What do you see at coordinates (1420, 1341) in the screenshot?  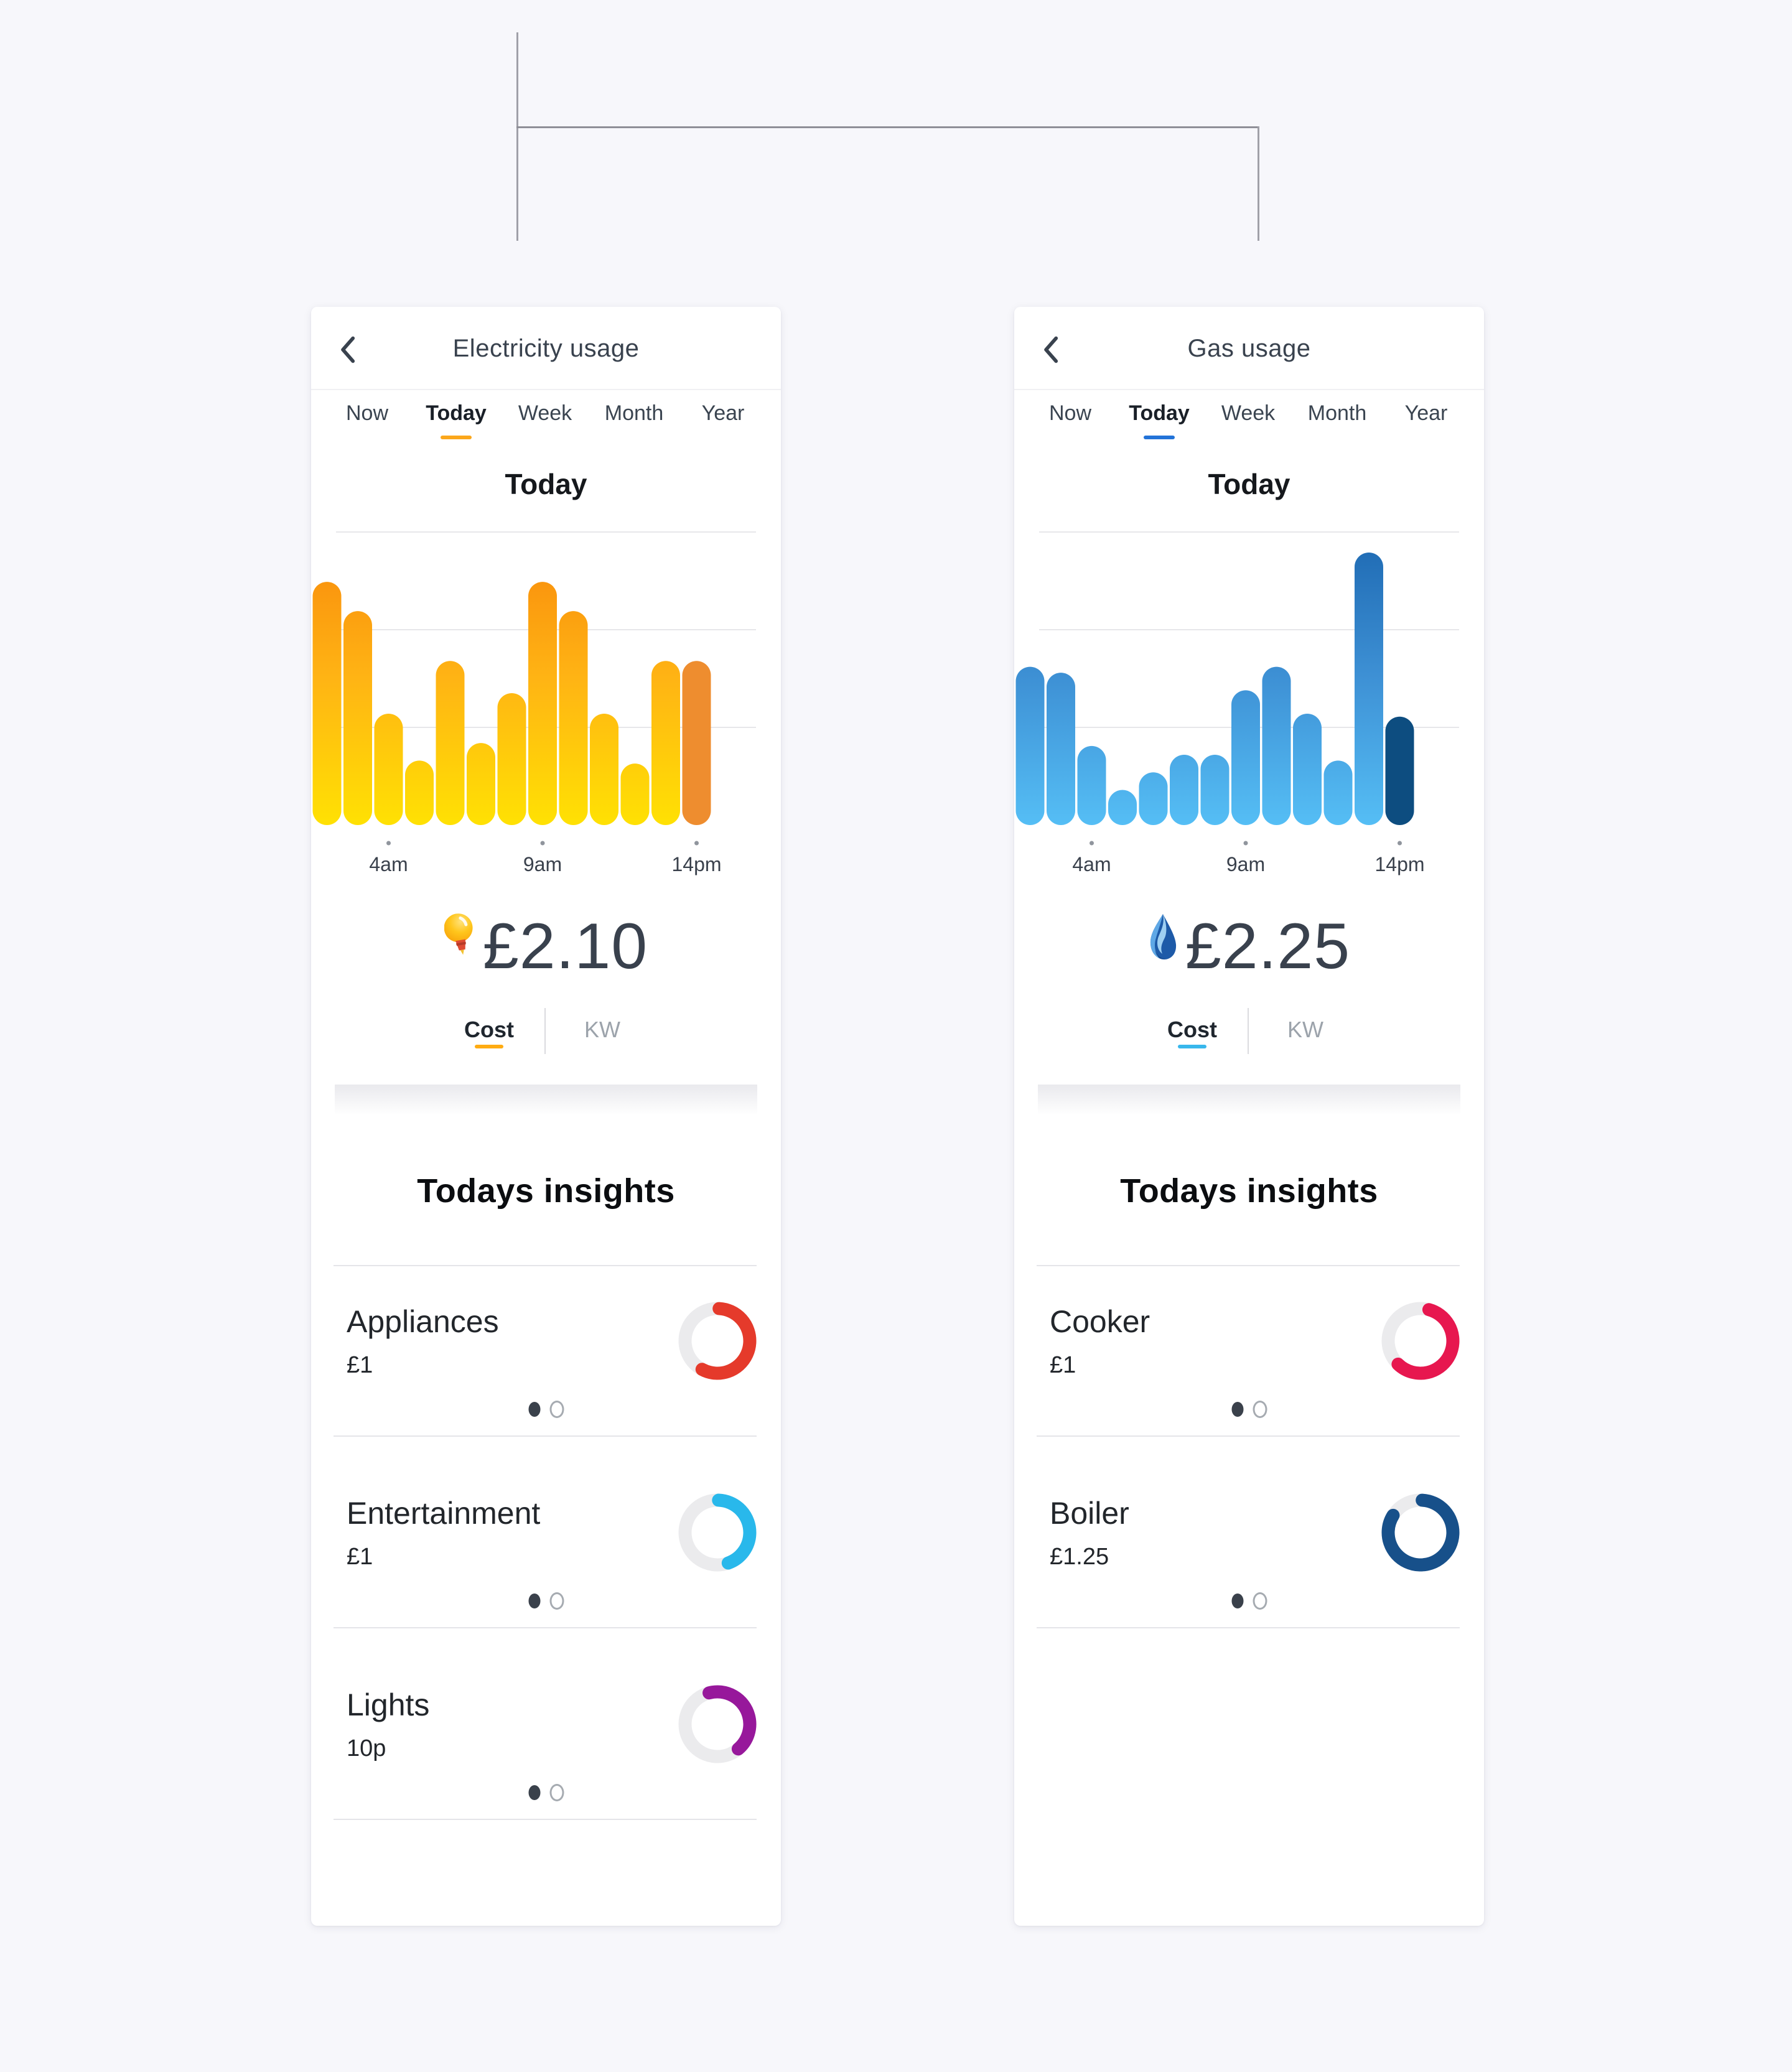 I see `cooker-progress-ring` at bounding box center [1420, 1341].